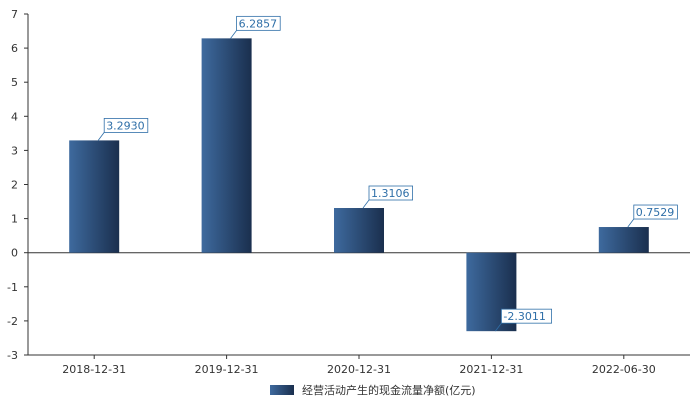 Image resolution: width=700 pixels, height=403 pixels. Describe the element at coordinates (12, 287) in the screenshot. I see `y-tick-label: -1` at that location.